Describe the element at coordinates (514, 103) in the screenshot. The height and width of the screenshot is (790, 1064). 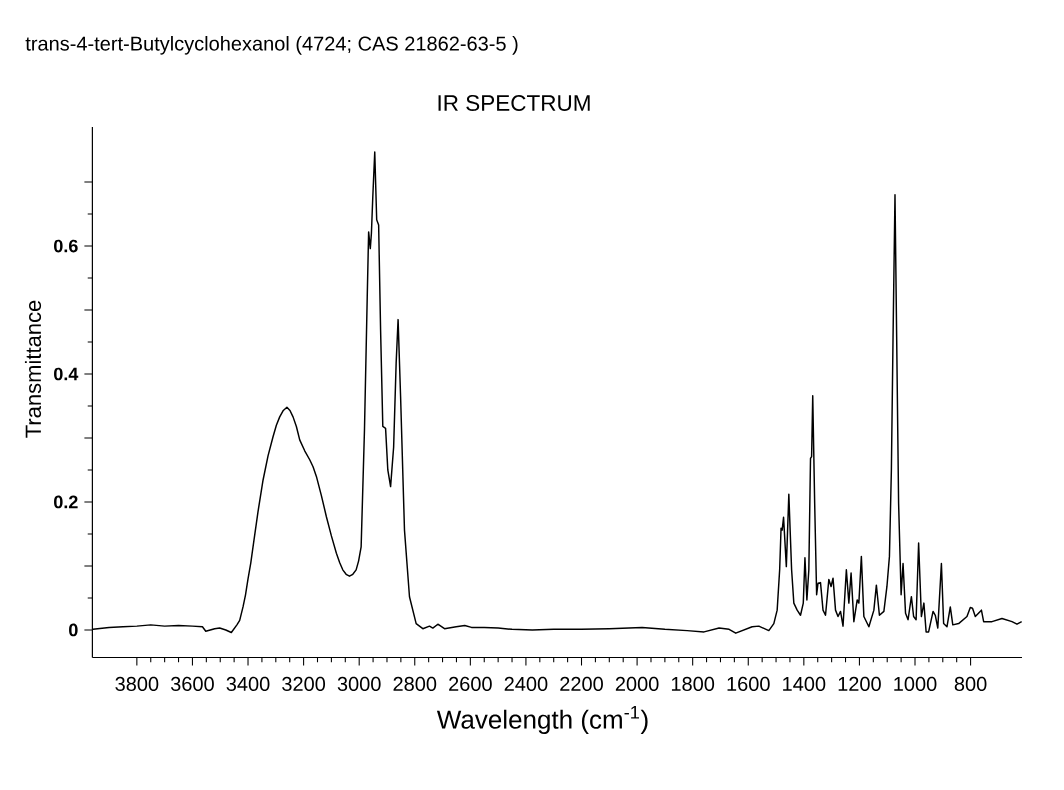
I see `chart-subtitle: IR SPECTRUM` at that location.